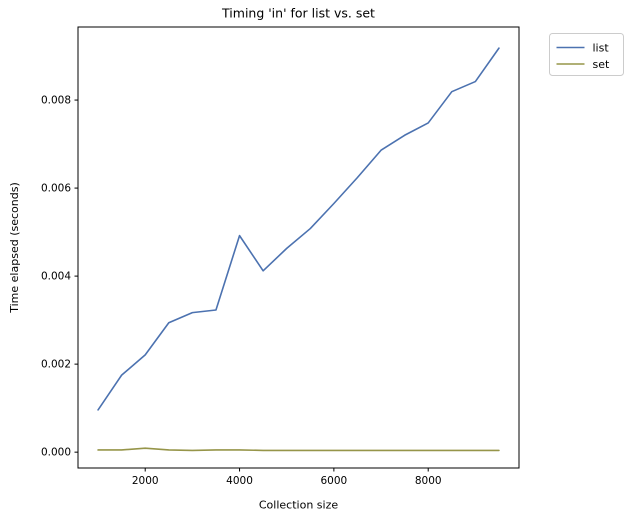 The width and height of the screenshot is (629, 523). I want to click on chart-title: Timing 'in' for list vs. set, so click(298, 13).